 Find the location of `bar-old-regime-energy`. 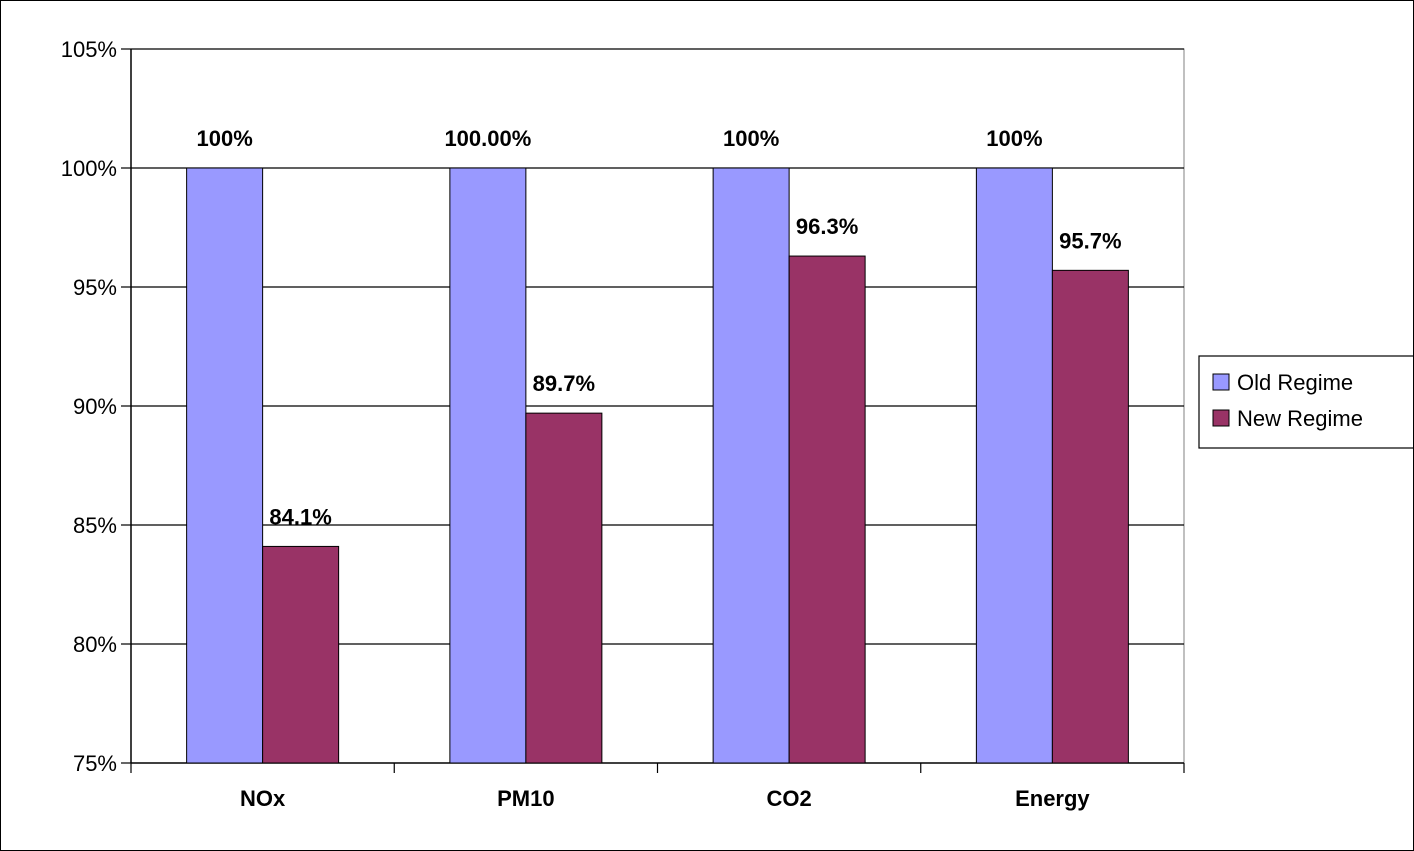

bar-old-regime-energy is located at coordinates (1014, 465).